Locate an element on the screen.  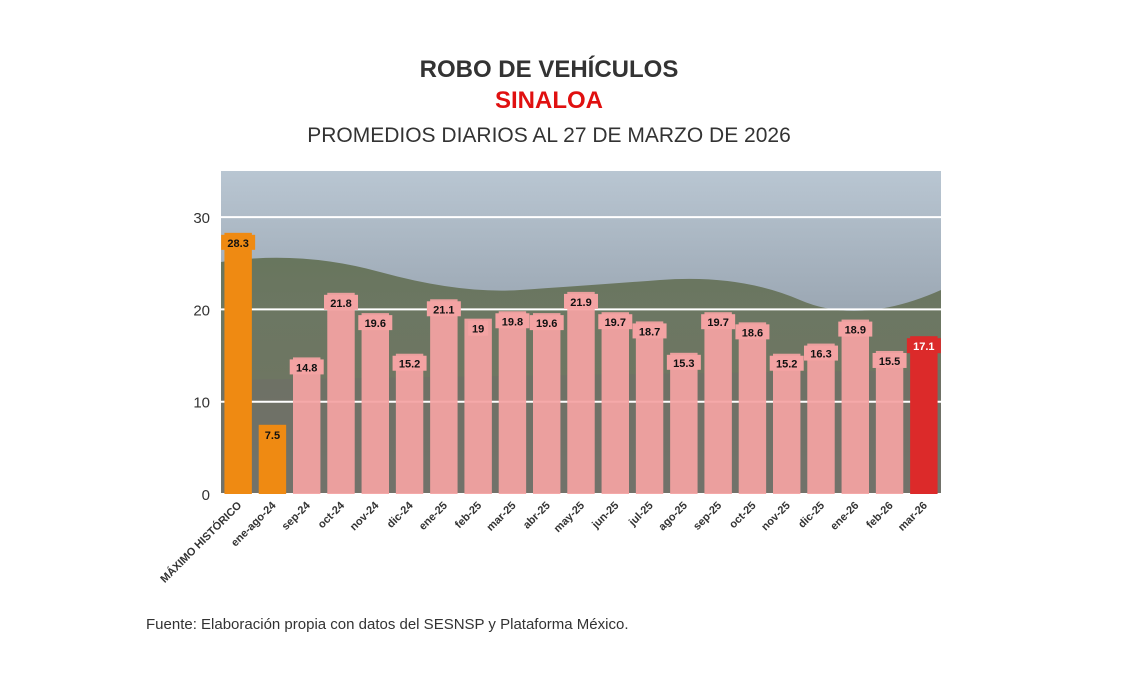
data-label: 15.3 is located at coordinates (683, 364).